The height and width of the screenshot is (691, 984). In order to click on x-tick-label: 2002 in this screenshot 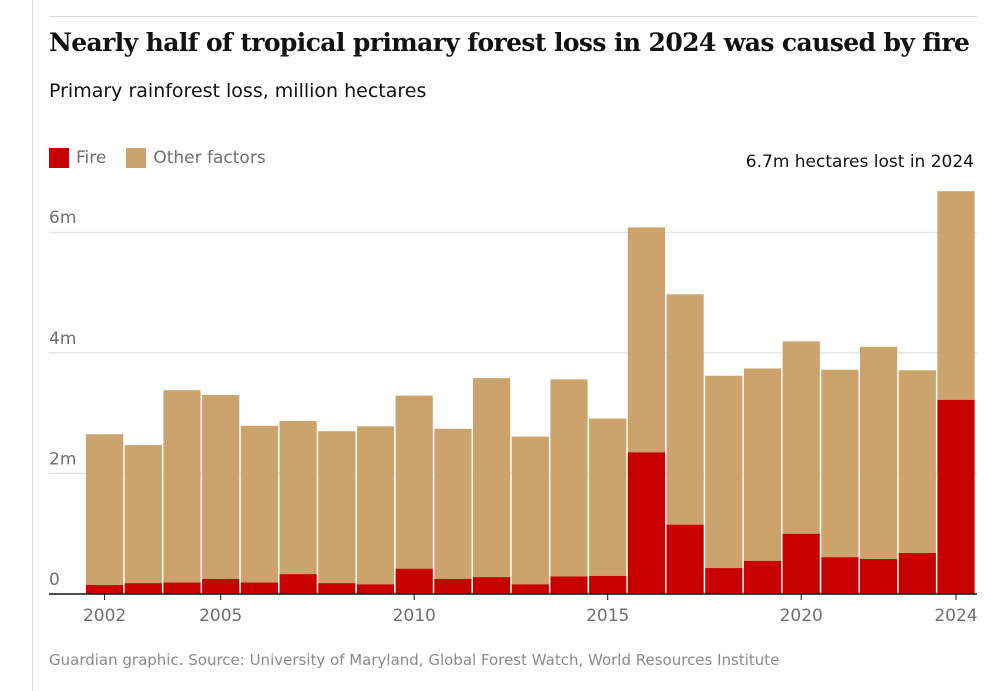, I will do `click(104, 616)`.